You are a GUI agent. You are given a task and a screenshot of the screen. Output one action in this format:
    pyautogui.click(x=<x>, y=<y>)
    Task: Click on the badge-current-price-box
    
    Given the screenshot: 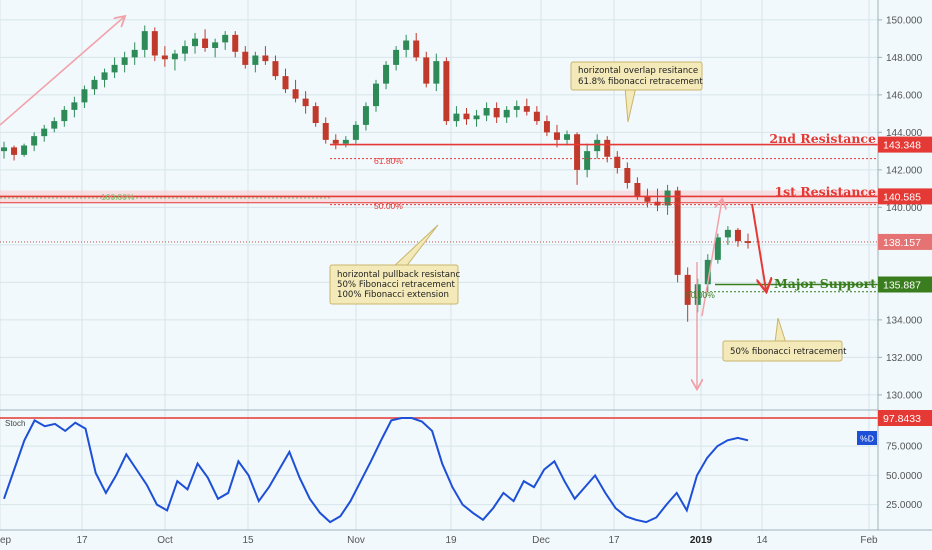 What is the action you would take?
    pyautogui.click(x=905, y=241)
    